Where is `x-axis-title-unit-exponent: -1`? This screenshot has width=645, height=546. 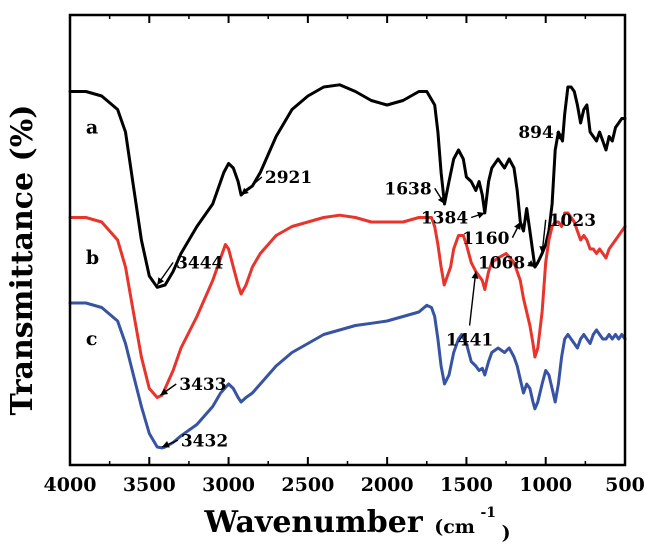
x-axis-title-unit-exponent: -1 is located at coordinates (488, 513).